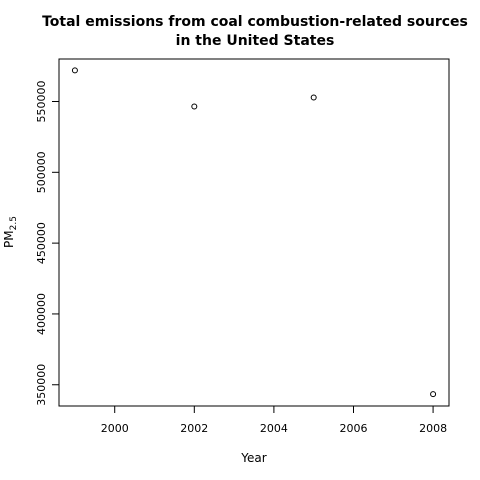 The height and width of the screenshot is (480, 480). Describe the element at coordinates (255, 41) in the screenshot. I see `chart-subtitle: in the United States` at that location.